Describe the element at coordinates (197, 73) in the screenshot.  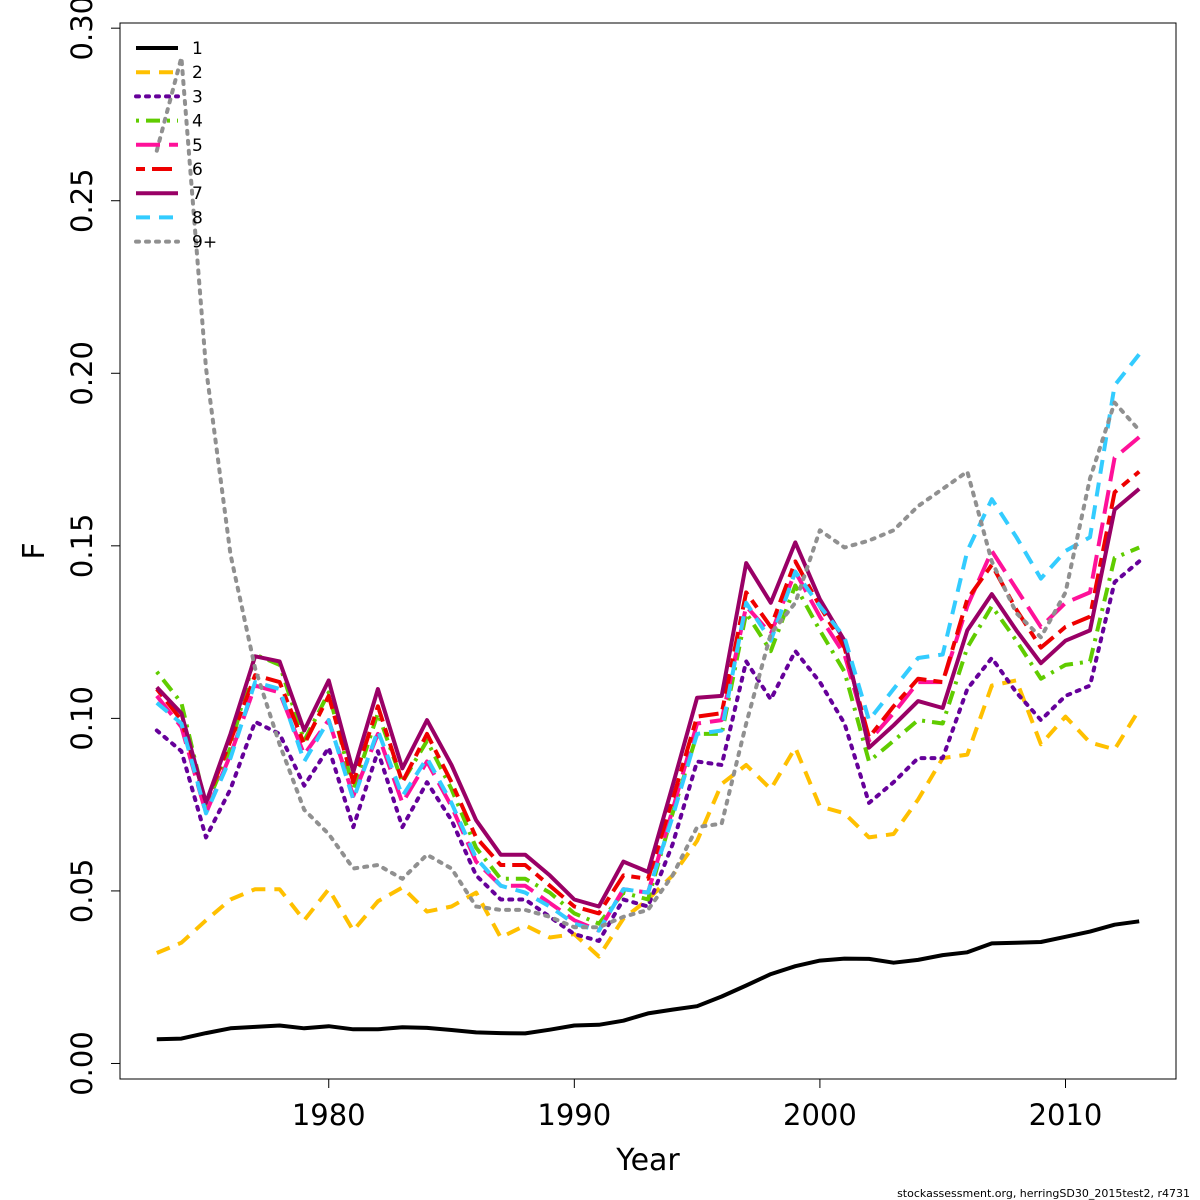
I see `legend-label: 2` at that location.